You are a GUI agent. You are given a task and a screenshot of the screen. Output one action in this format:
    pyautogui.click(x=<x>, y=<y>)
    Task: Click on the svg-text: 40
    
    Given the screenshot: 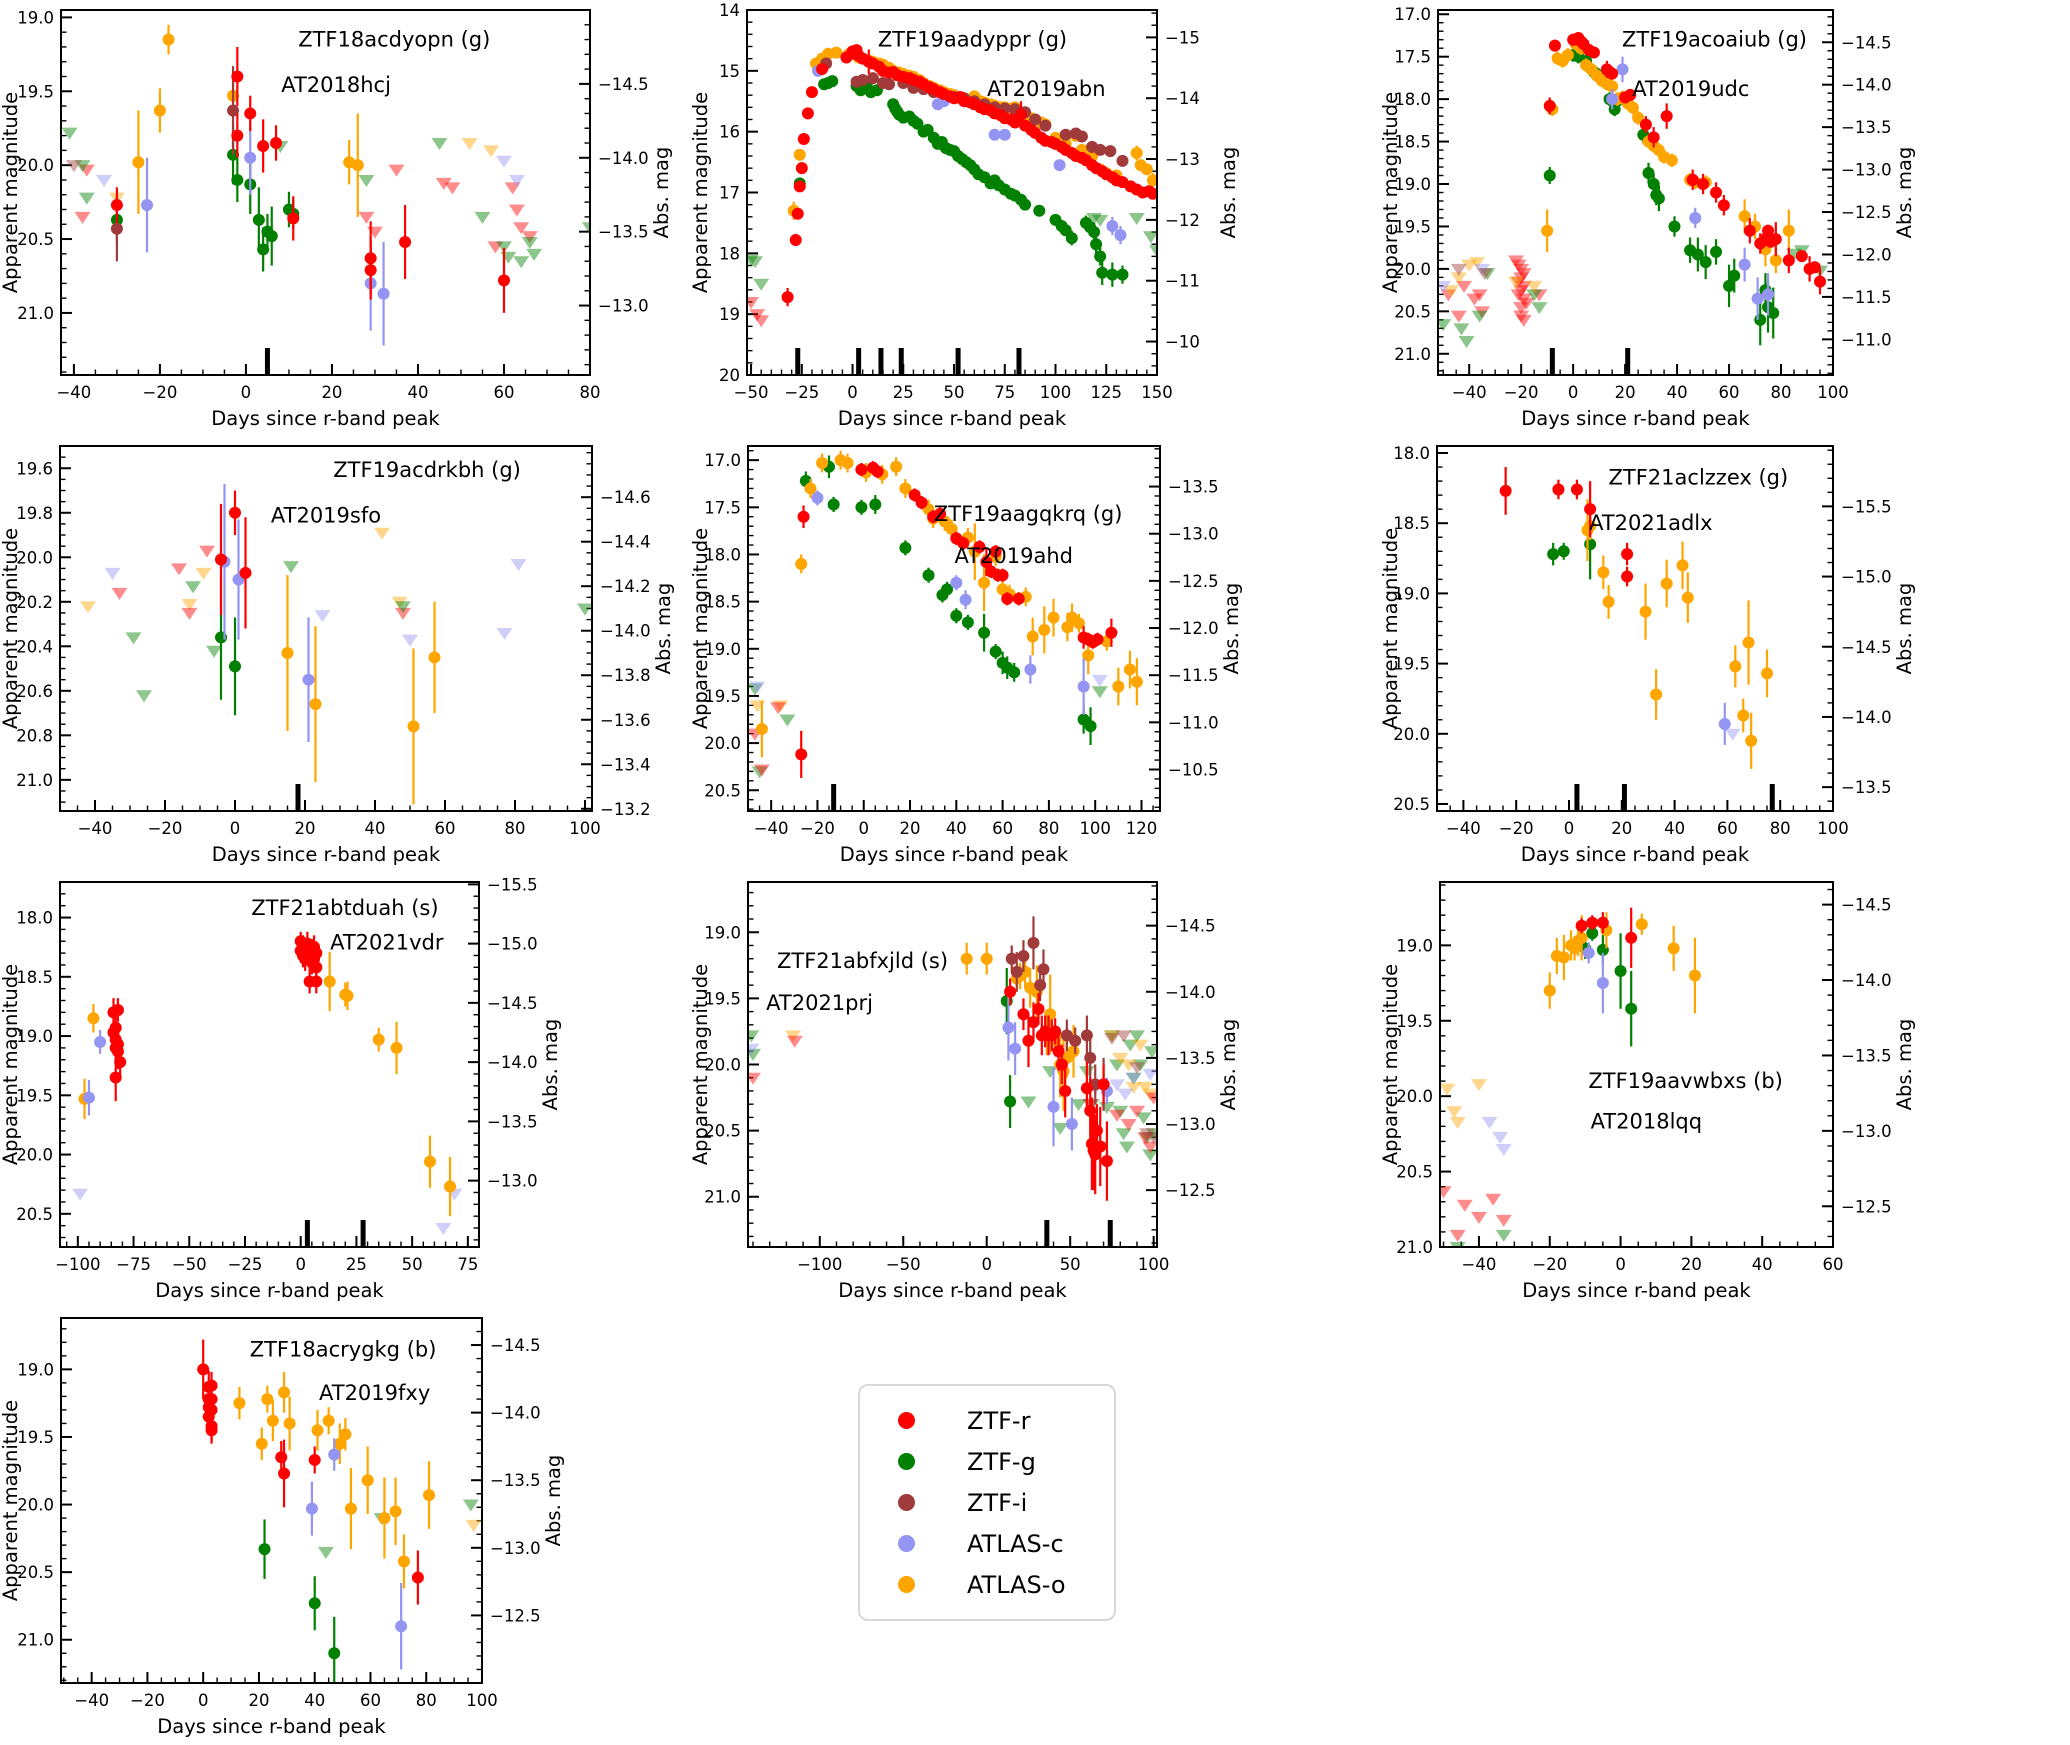 What is the action you would take?
    pyautogui.click(x=314, y=1700)
    